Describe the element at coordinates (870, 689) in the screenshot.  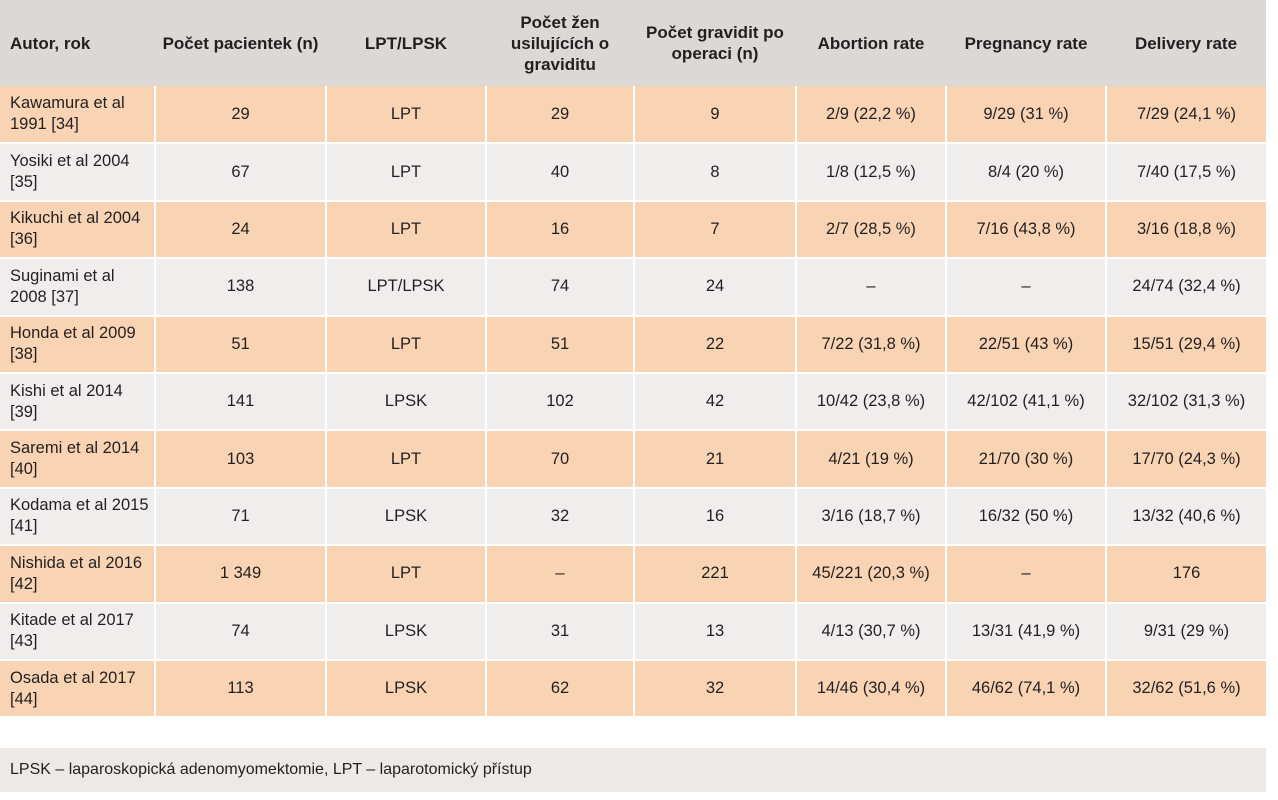
I see `abortion-rate-cell: 14/46 (30,4 %)` at that location.